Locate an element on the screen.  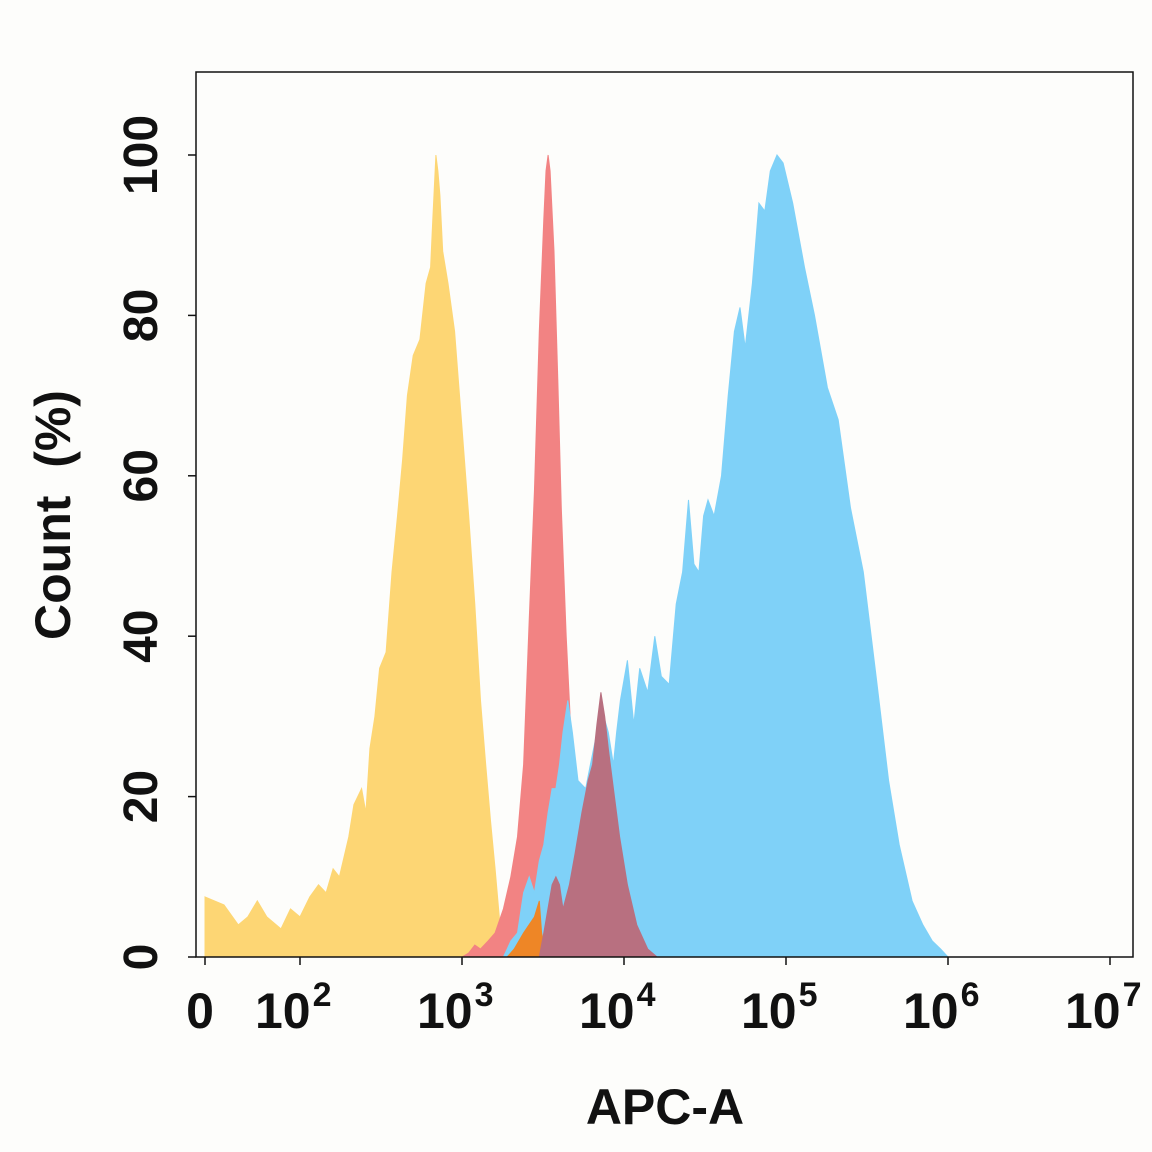
x-tick-label: 0 is located at coordinates (200, 1011).